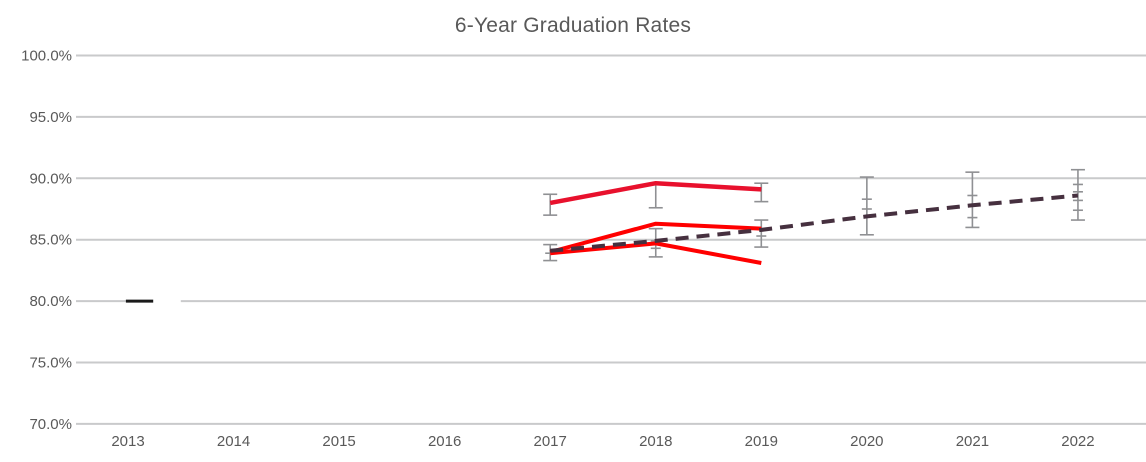 Image resolution: width=1146 pixels, height=462 pixels. What do you see at coordinates (50, 240) in the screenshot?
I see `y-tick-label: 85.0%` at bounding box center [50, 240].